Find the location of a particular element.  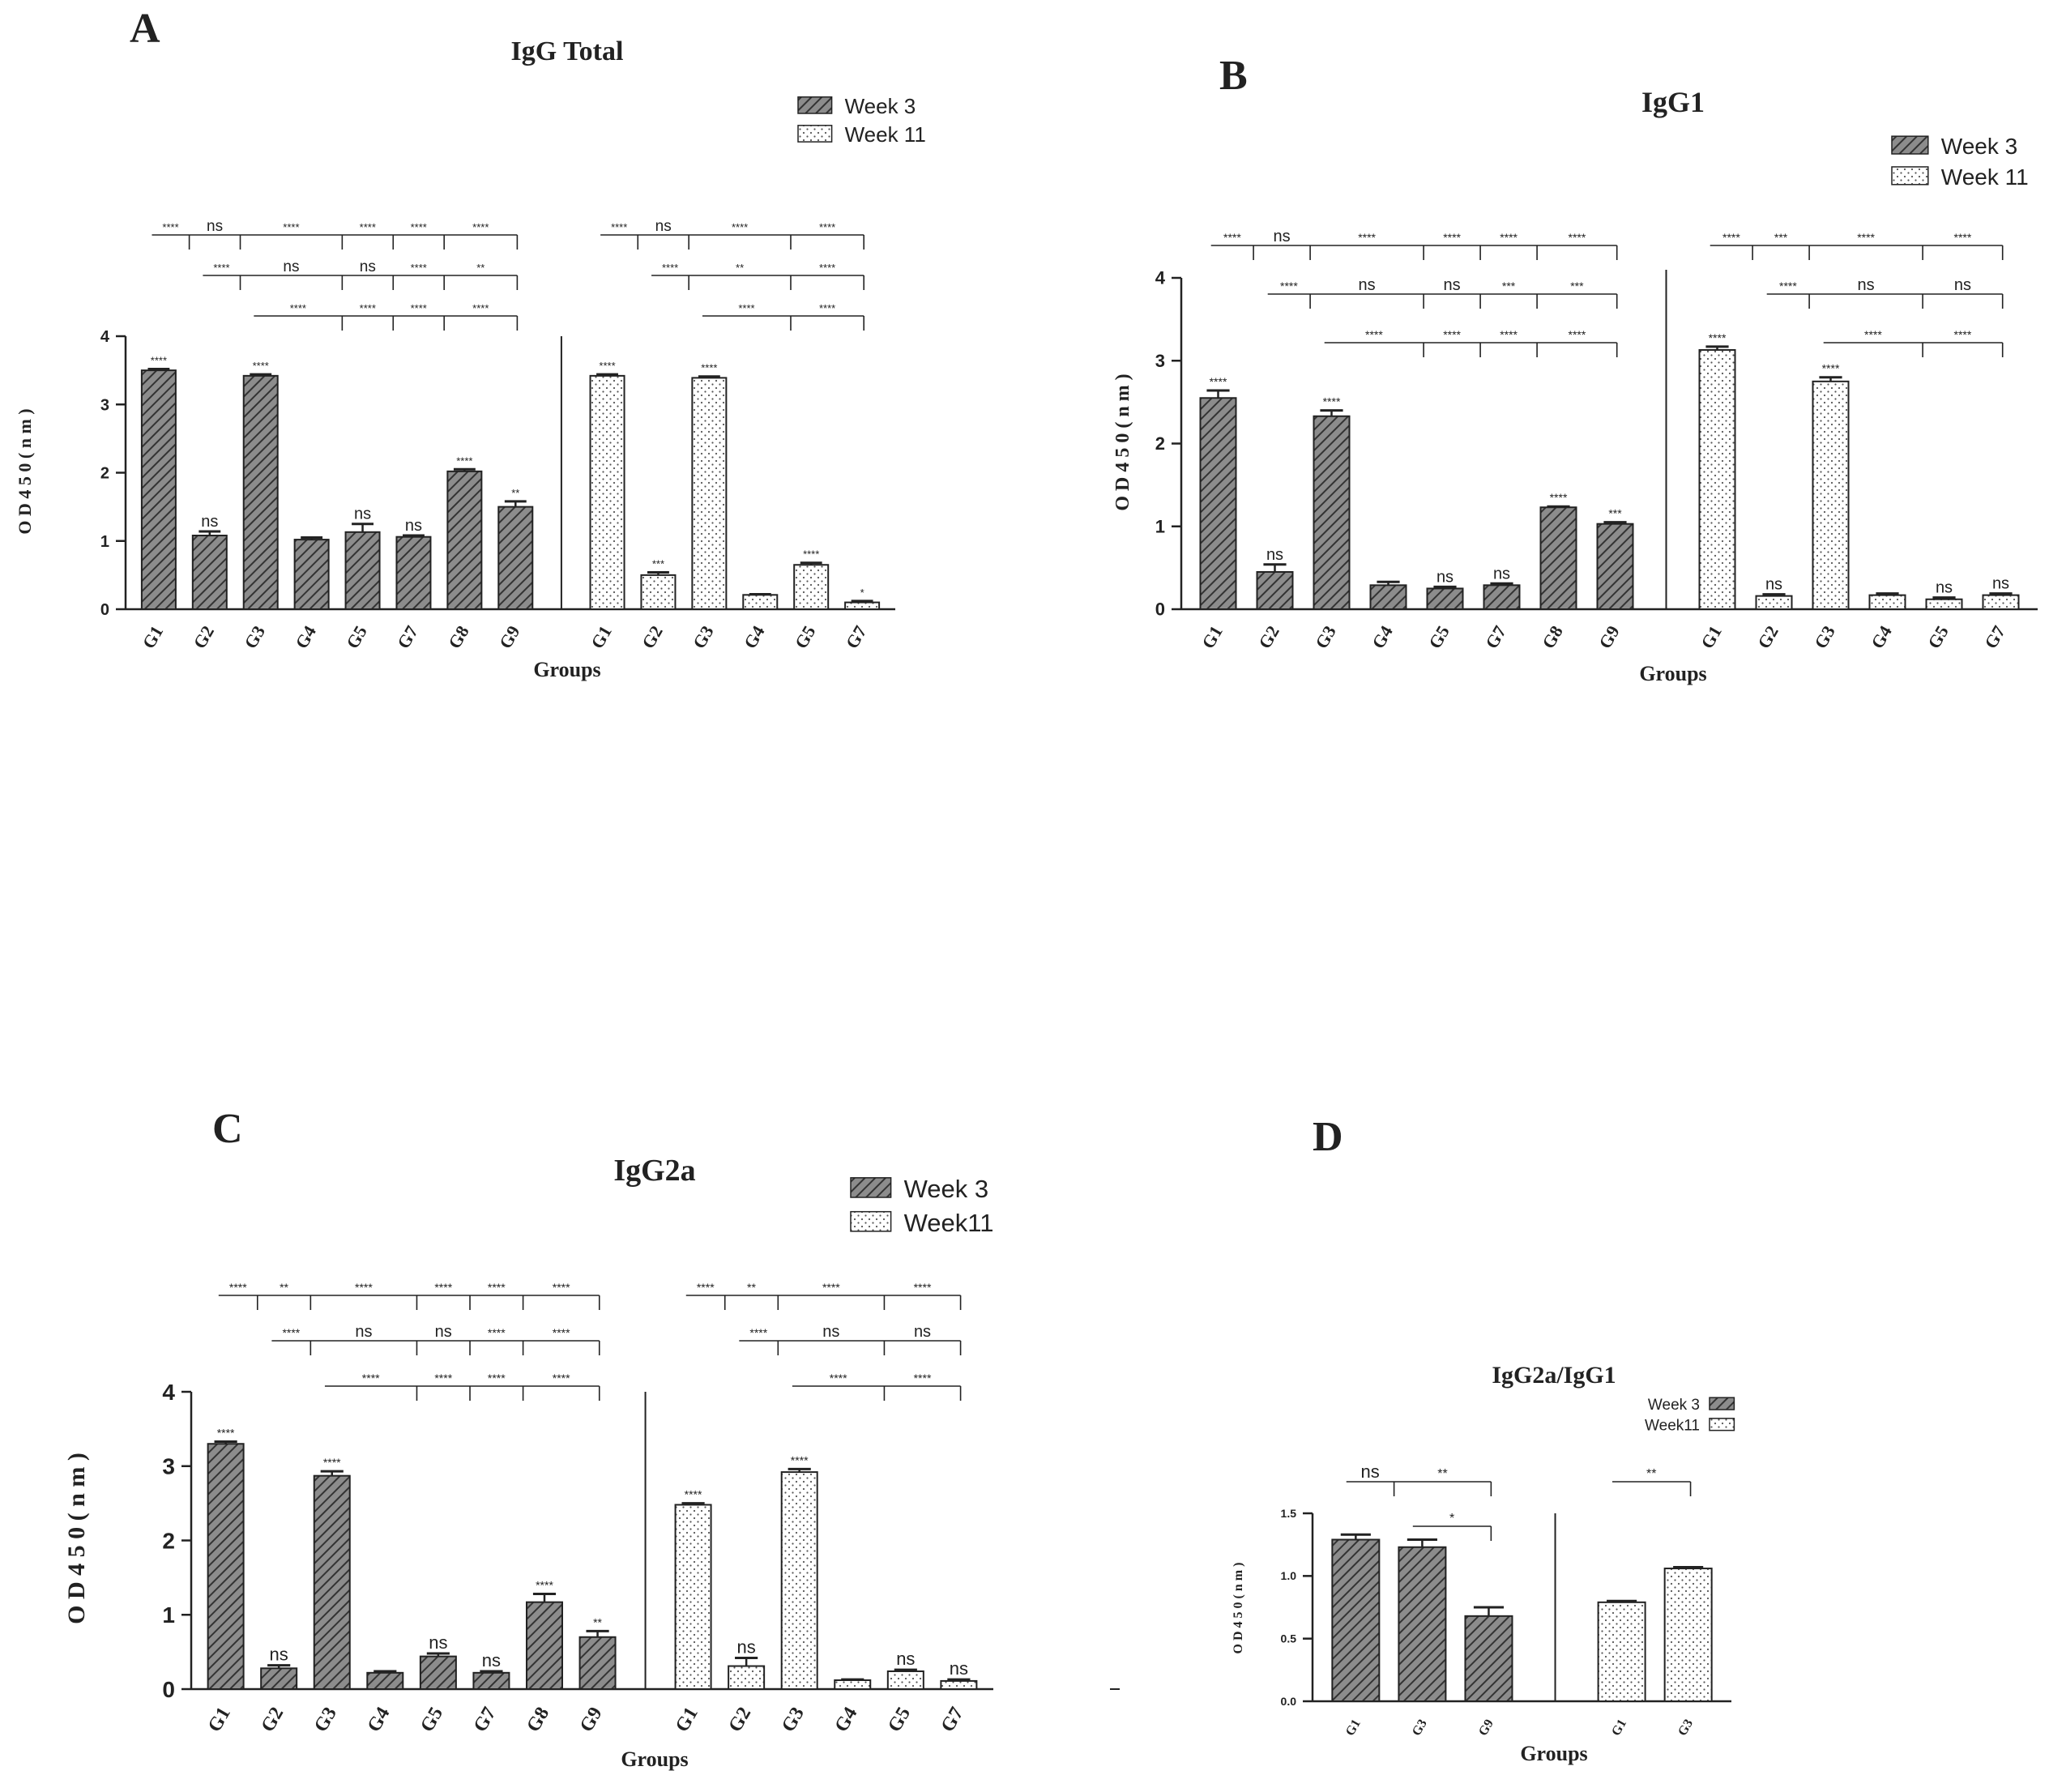

bar: ** is located at coordinates (515, 548).